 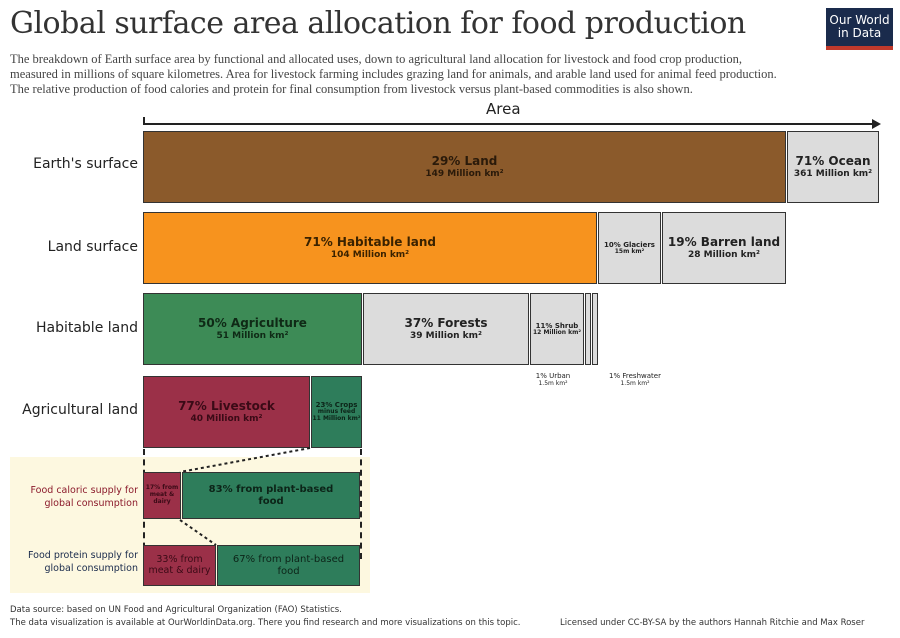 I want to click on segment-value: 40 Million km², so click(x=226, y=418).